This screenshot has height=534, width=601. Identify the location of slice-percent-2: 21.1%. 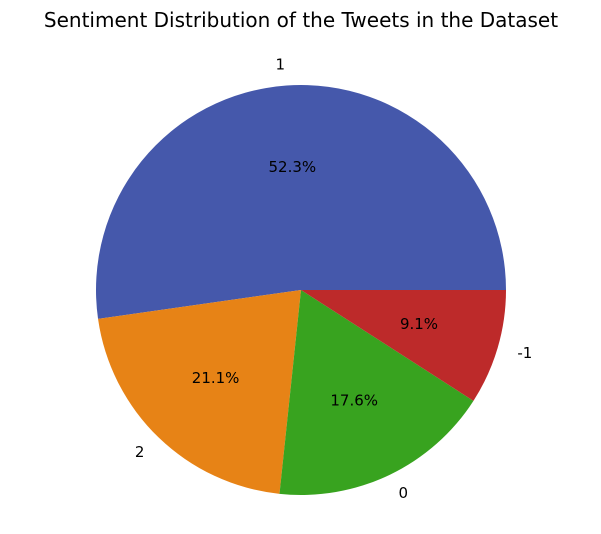
(216, 378).